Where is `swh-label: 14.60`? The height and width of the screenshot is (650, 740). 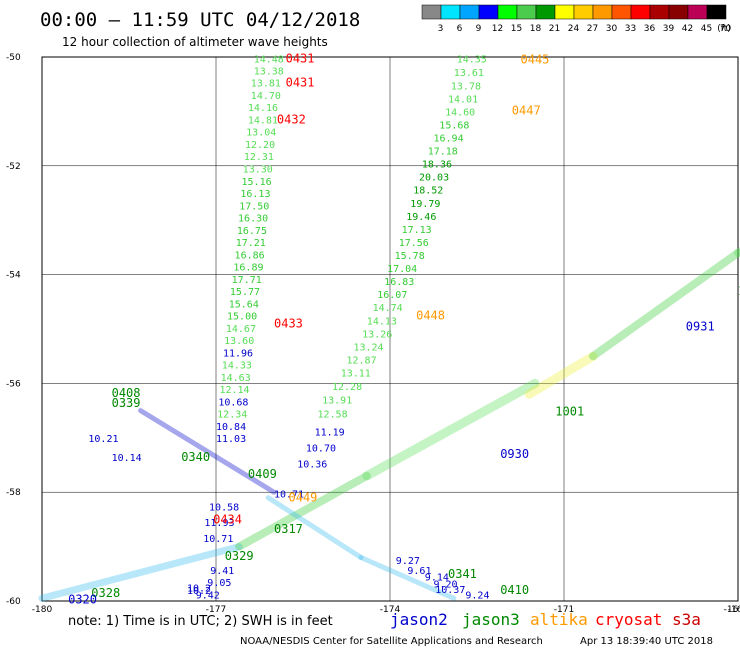 swh-label: 14.60 is located at coordinates (460, 112).